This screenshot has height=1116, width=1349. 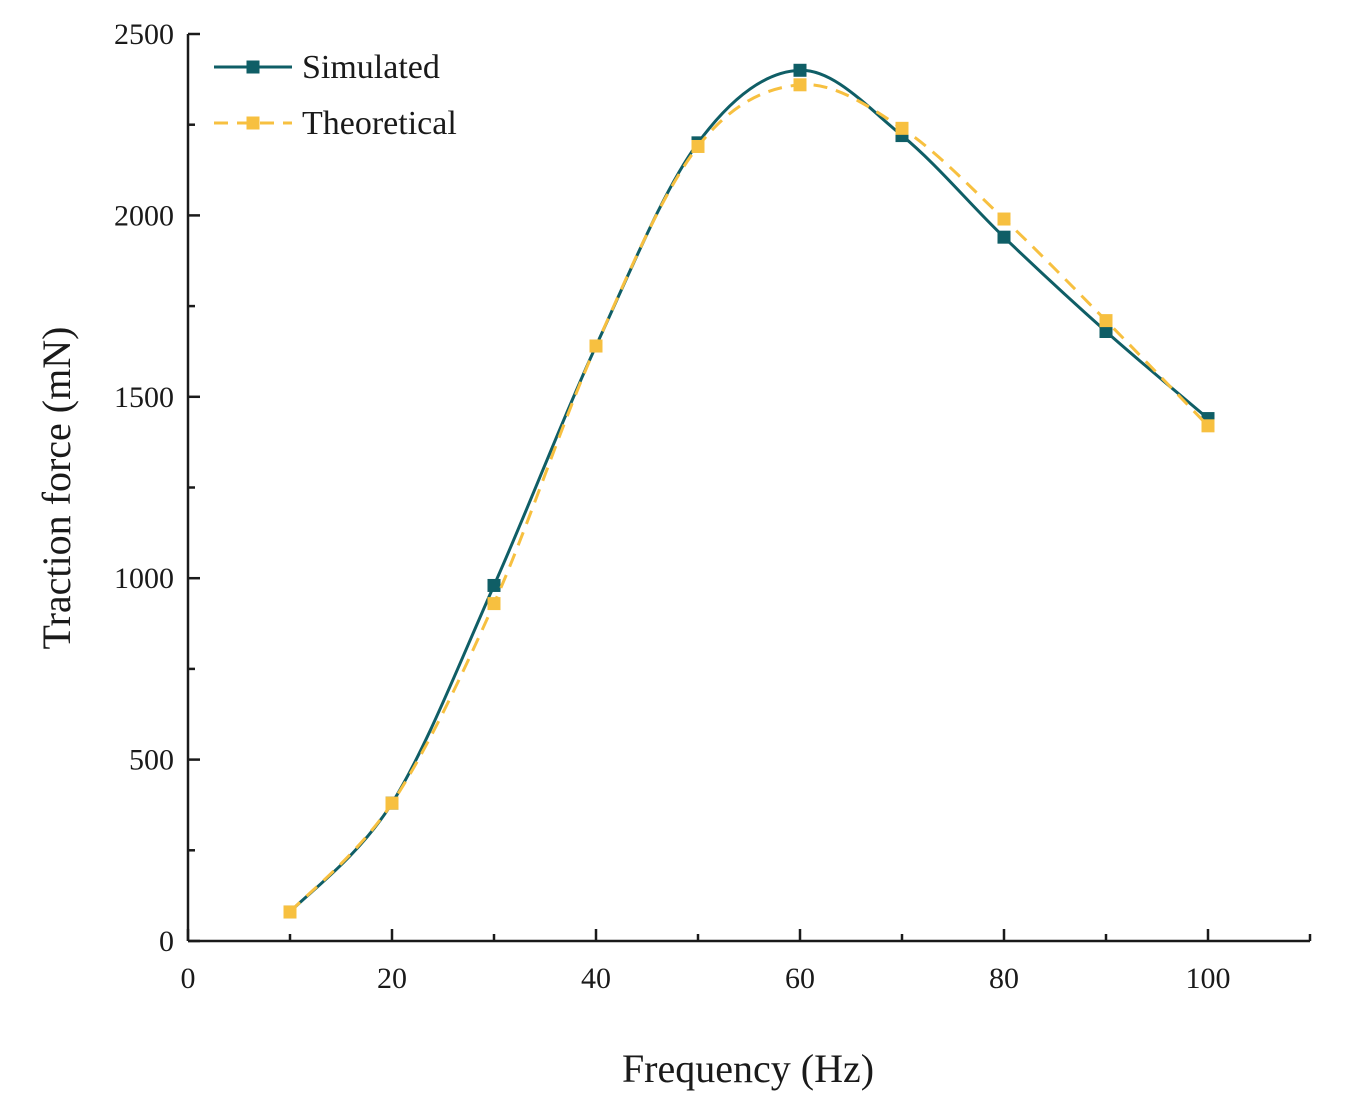 I want to click on x-tick-label: 20, so click(x=392, y=978).